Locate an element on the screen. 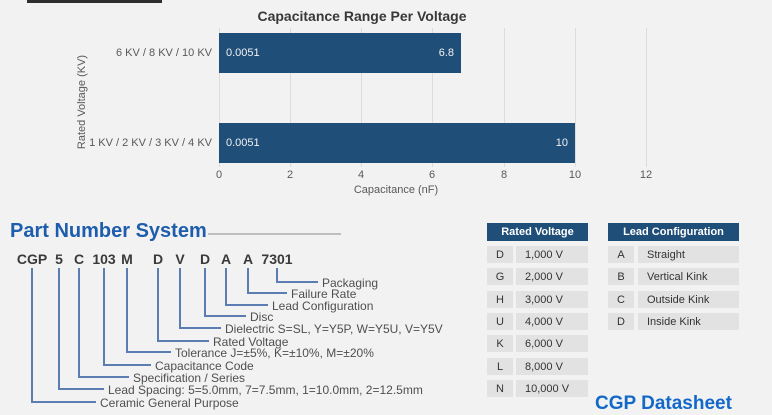  part-number-system-heading: Part Number System is located at coordinates (108, 231).